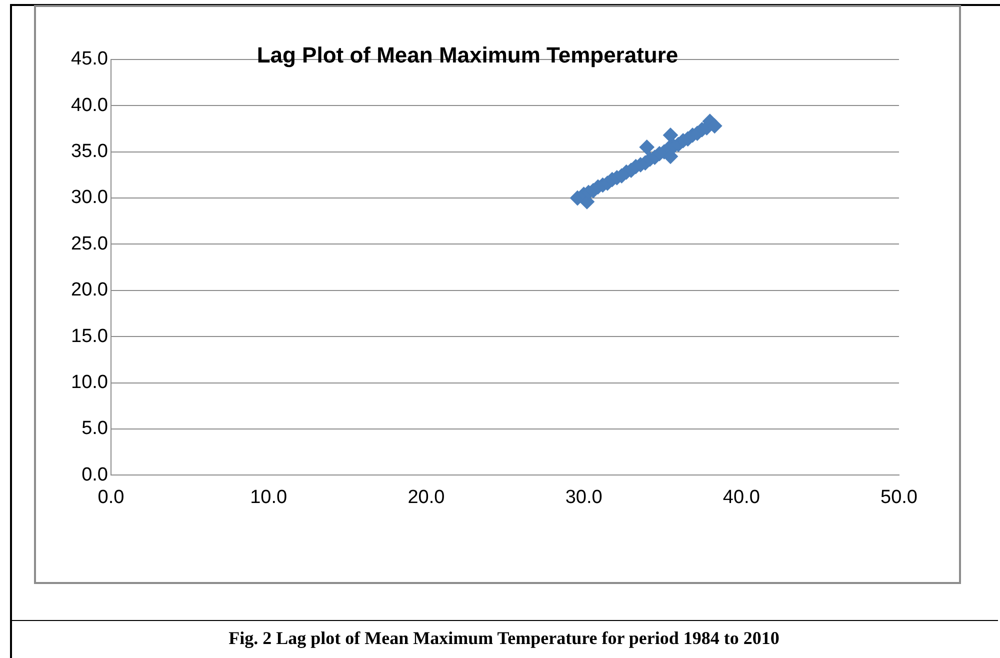 The height and width of the screenshot is (658, 1000). Describe the element at coordinates (89, 197) in the screenshot. I see `y-tick-label: 30.0` at that location.